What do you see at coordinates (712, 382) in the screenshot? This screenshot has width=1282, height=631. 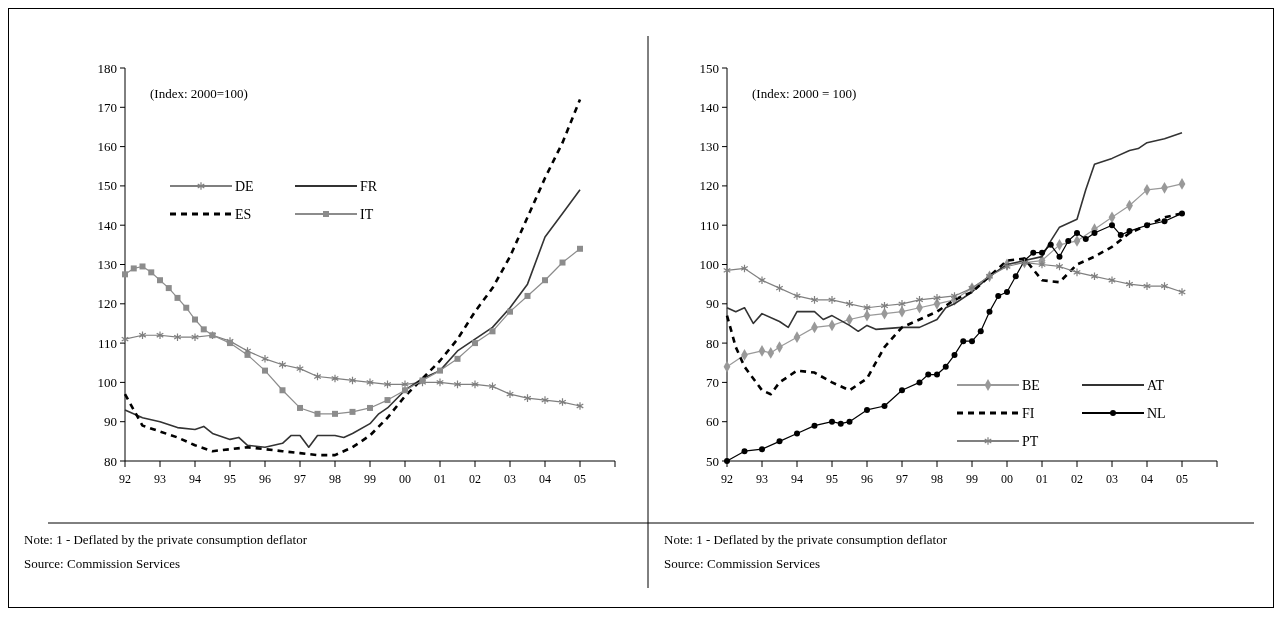 I see `y-tick-label: 70` at bounding box center [712, 382].